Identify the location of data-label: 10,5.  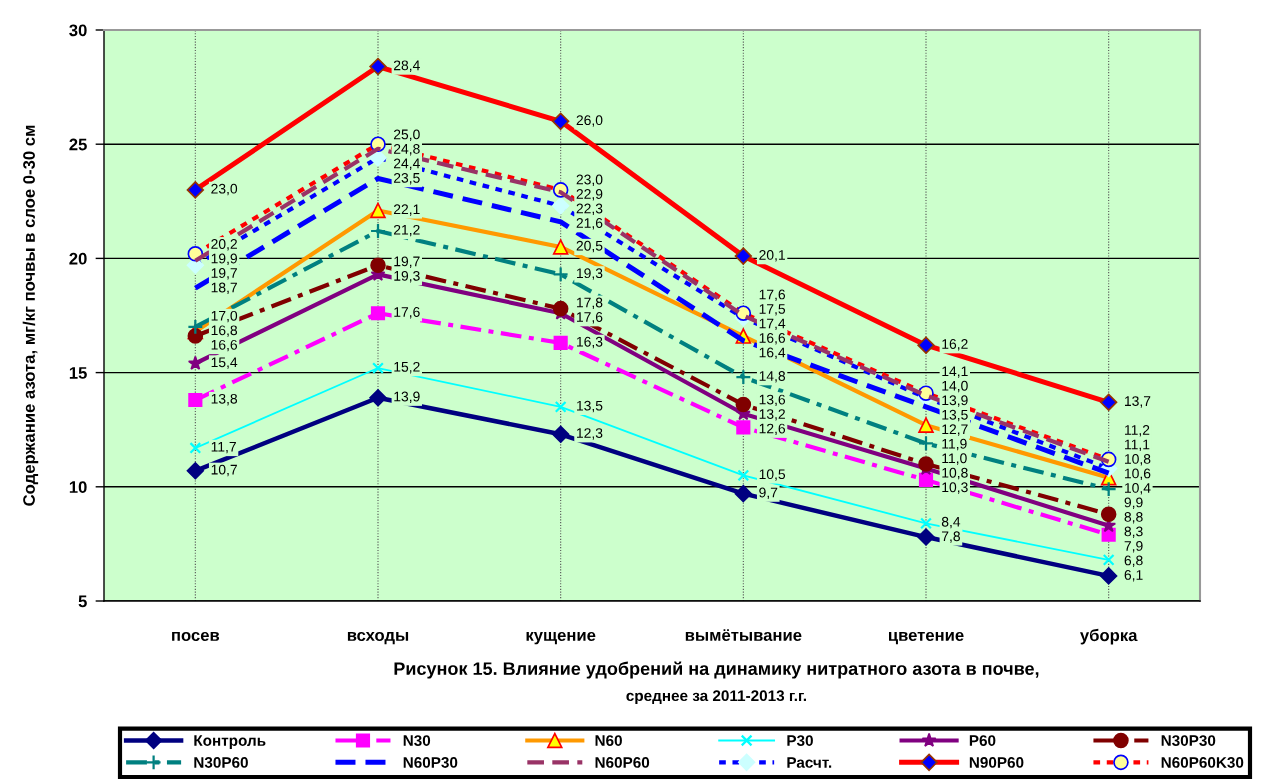
(772, 475).